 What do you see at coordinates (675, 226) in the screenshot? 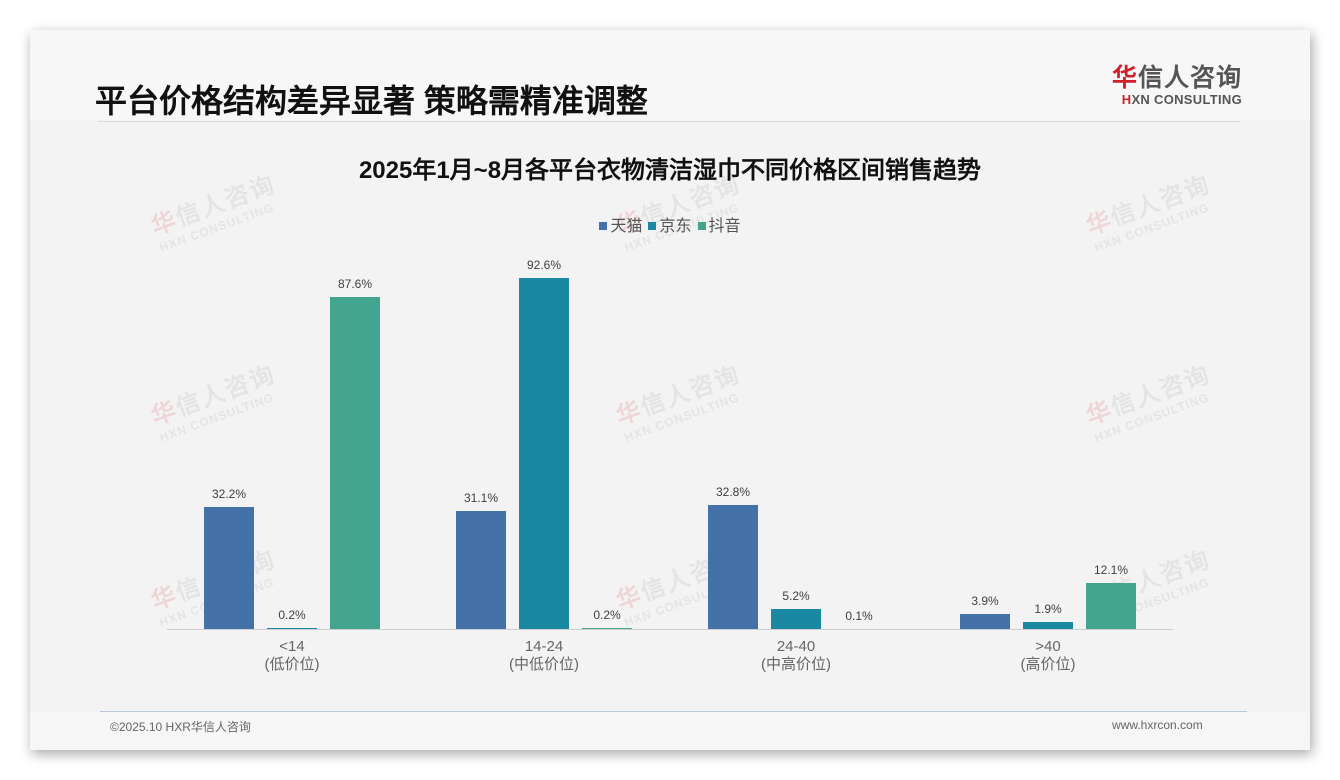
I see `legend-label: 京东` at bounding box center [675, 226].